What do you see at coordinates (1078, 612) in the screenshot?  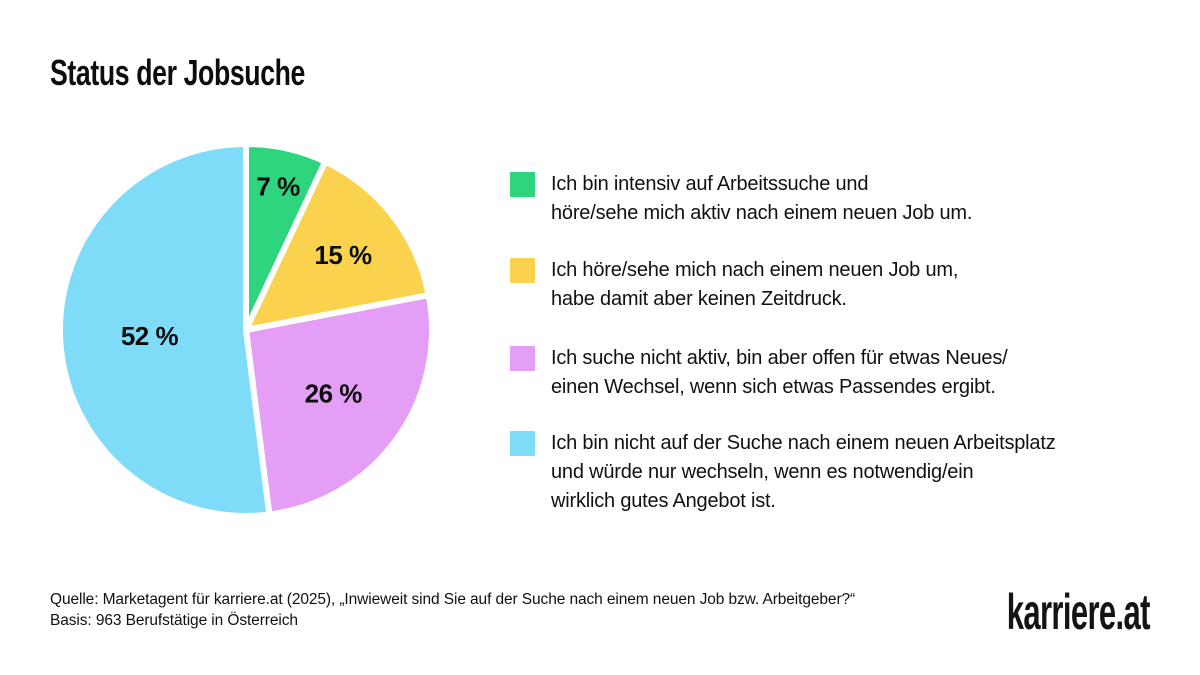 I see `karriere-at-logo: karriere.at` at bounding box center [1078, 612].